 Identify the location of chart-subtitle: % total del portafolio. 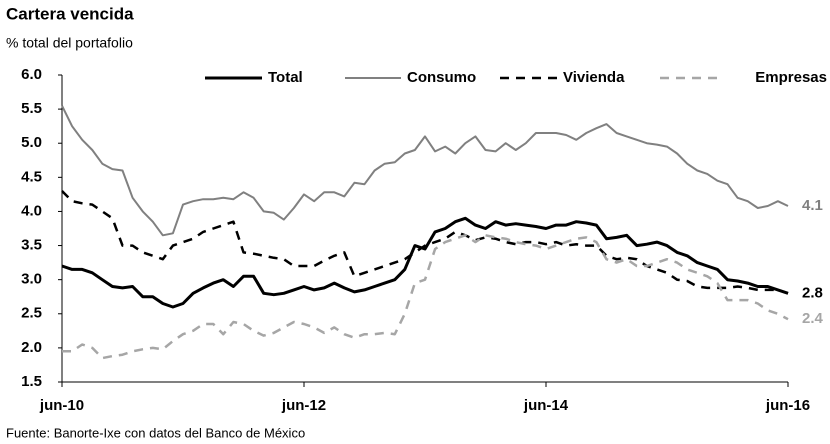
(69, 43).